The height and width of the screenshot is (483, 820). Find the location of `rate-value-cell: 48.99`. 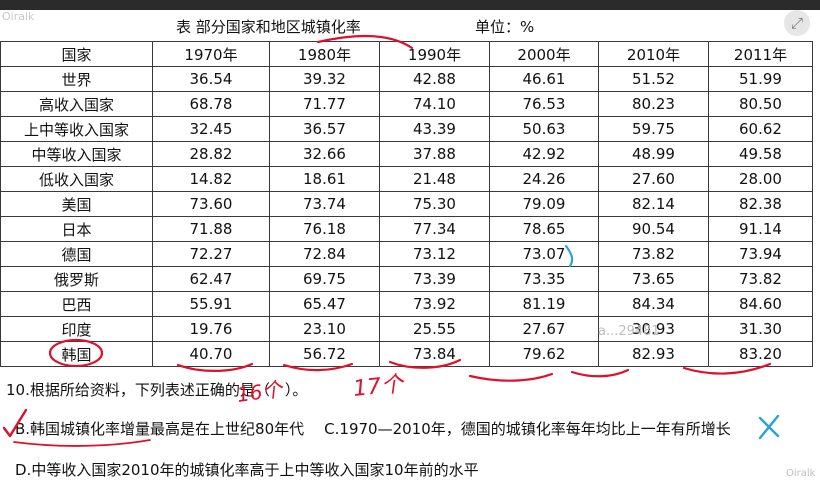

rate-value-cell: 48.99 is located at coordinates (653, 154).